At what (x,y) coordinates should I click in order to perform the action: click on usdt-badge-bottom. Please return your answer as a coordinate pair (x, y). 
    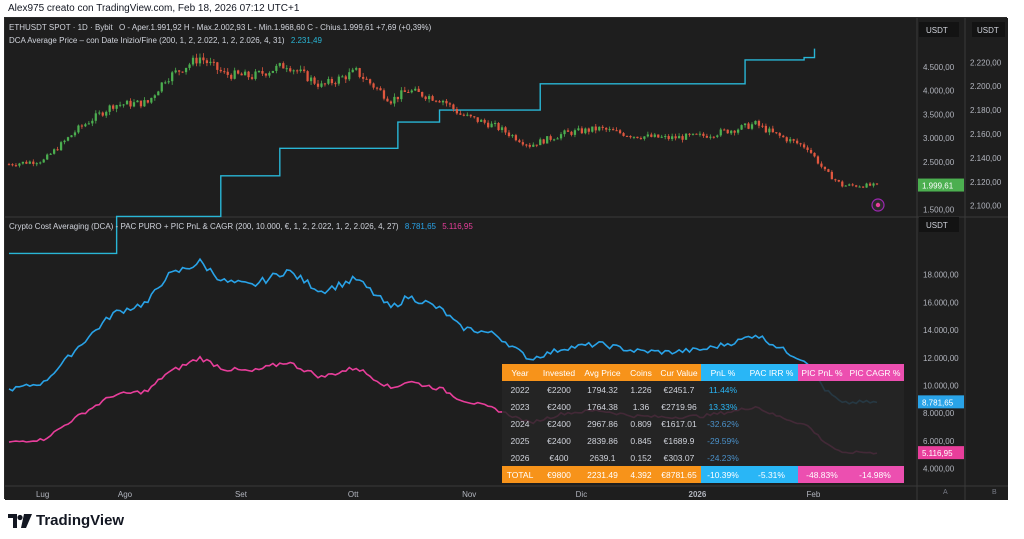
    Looking at the image, I should click on (939, 224).